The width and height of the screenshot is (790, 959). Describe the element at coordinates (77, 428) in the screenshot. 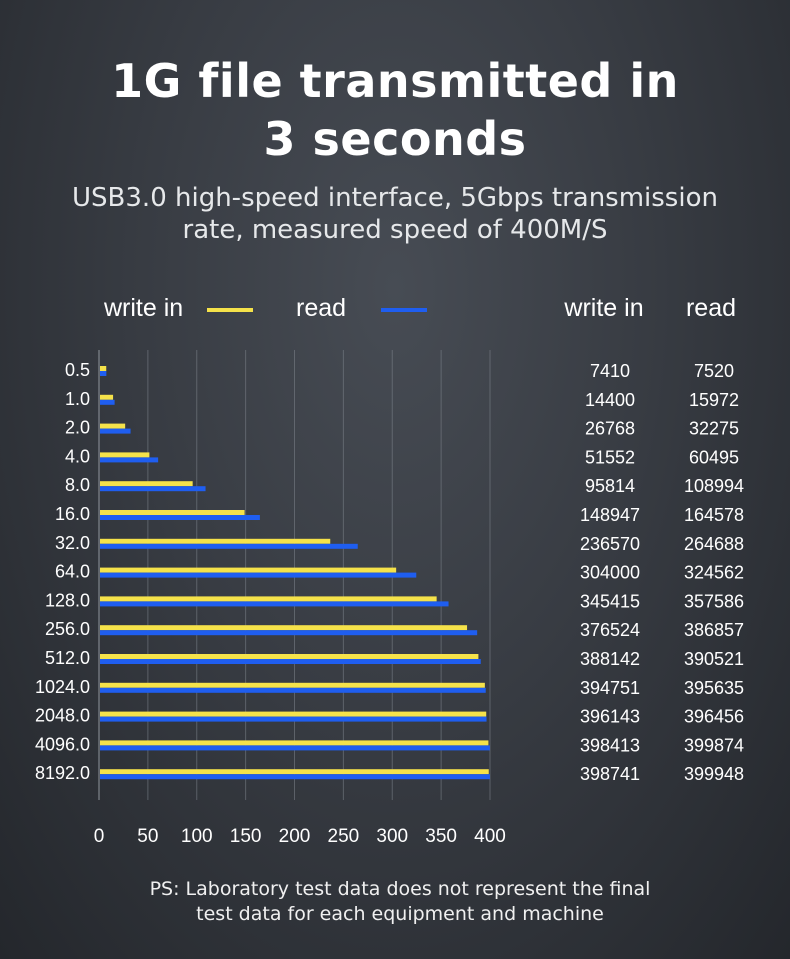

I see `y-tick-label: 2.0` at that location.